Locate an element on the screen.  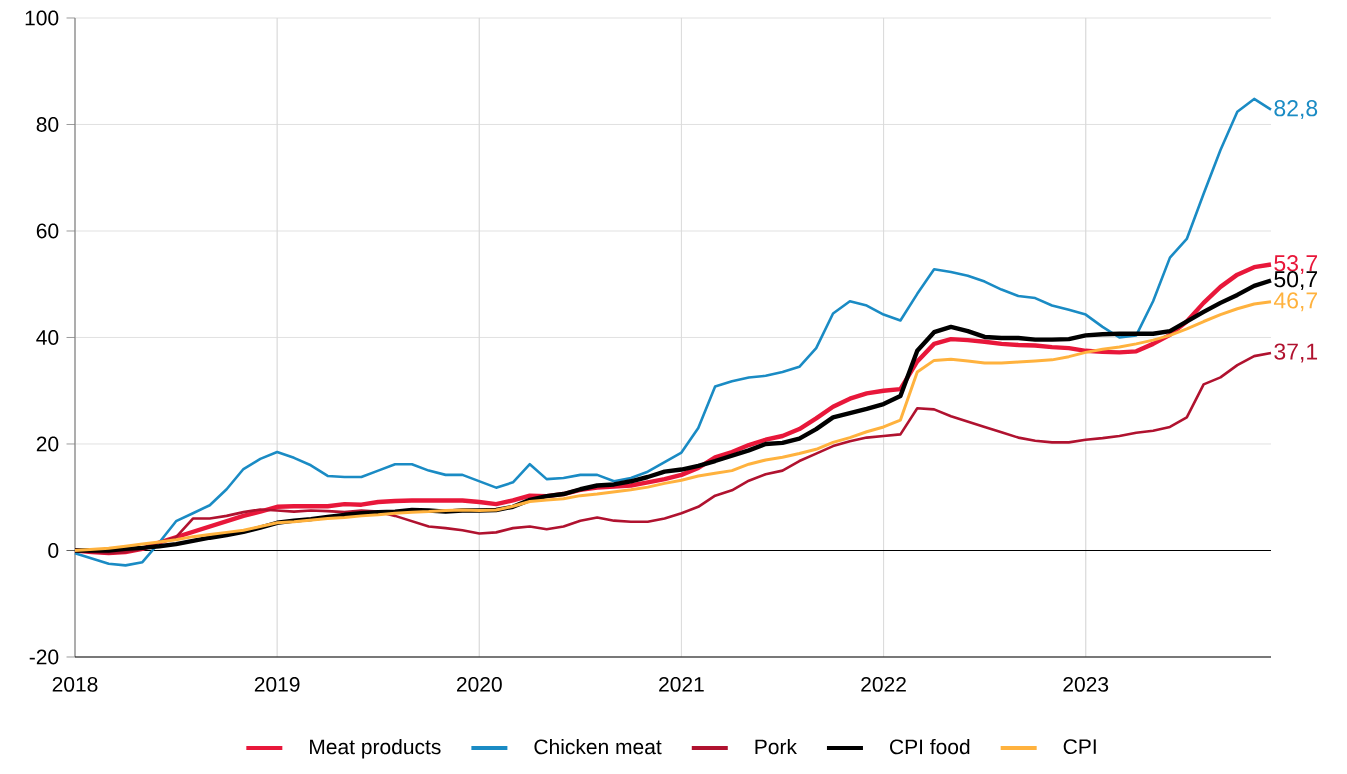
y-tick-label: 40 is located at coordinates (47, 337).